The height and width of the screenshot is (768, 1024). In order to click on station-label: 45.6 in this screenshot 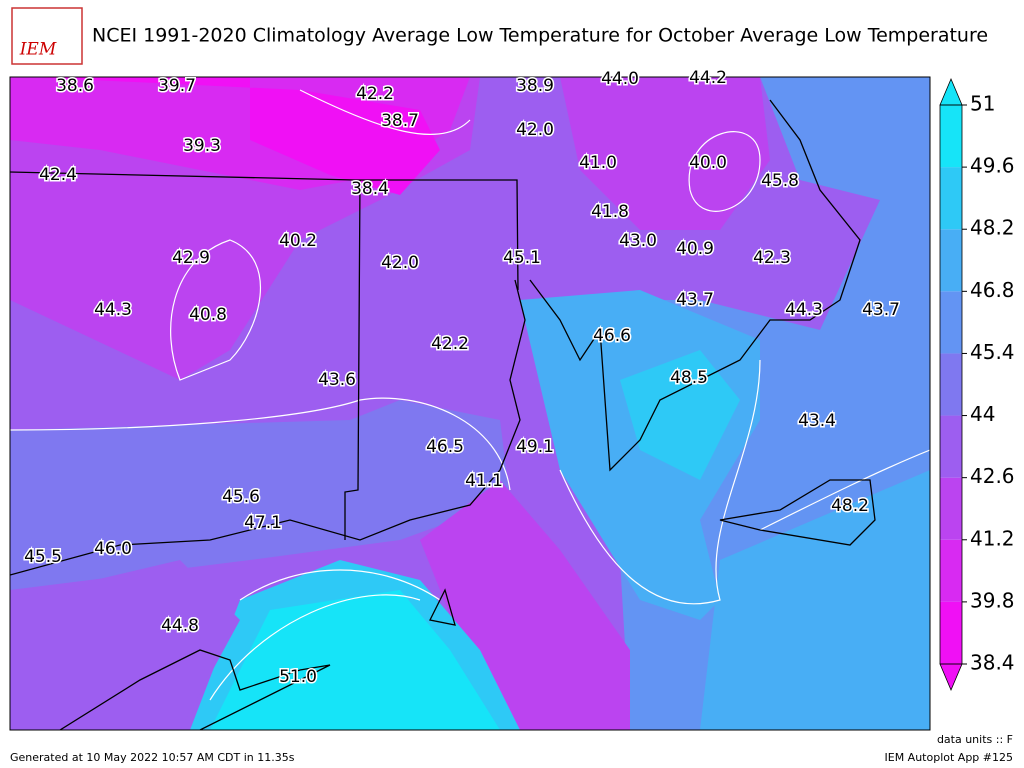, I will do `click(241, 497)`.